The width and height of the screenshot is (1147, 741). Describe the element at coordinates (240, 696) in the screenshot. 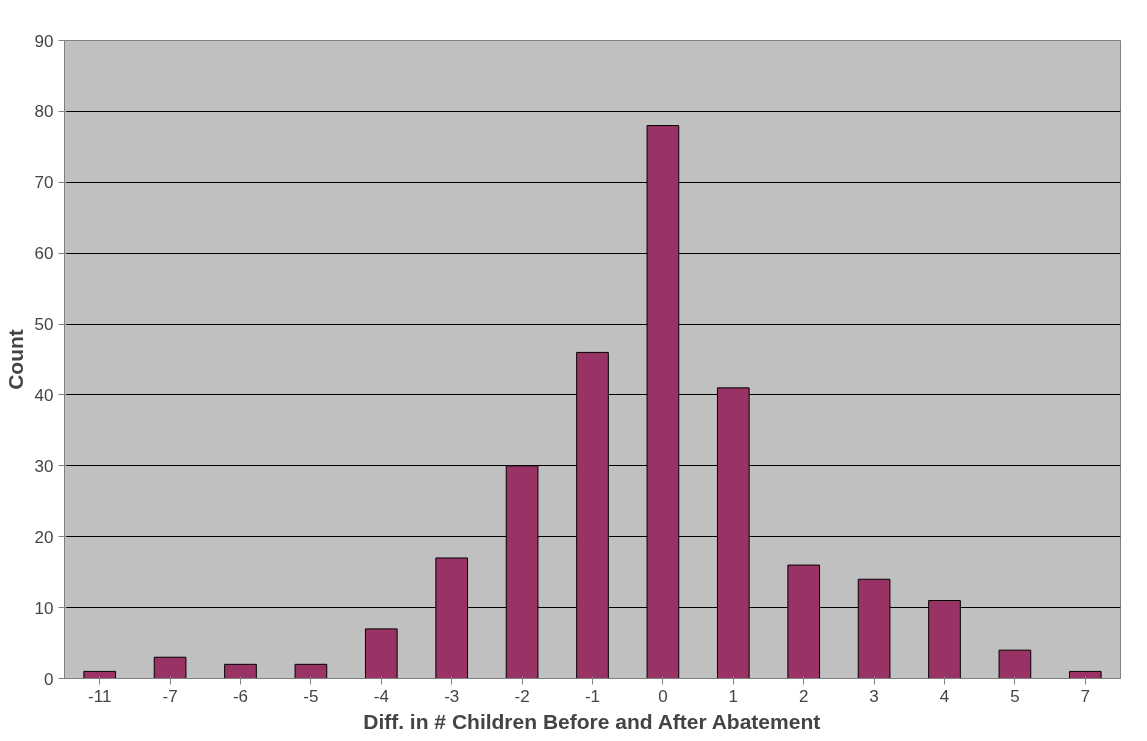

I see `x-tick-label: -6` at that location.